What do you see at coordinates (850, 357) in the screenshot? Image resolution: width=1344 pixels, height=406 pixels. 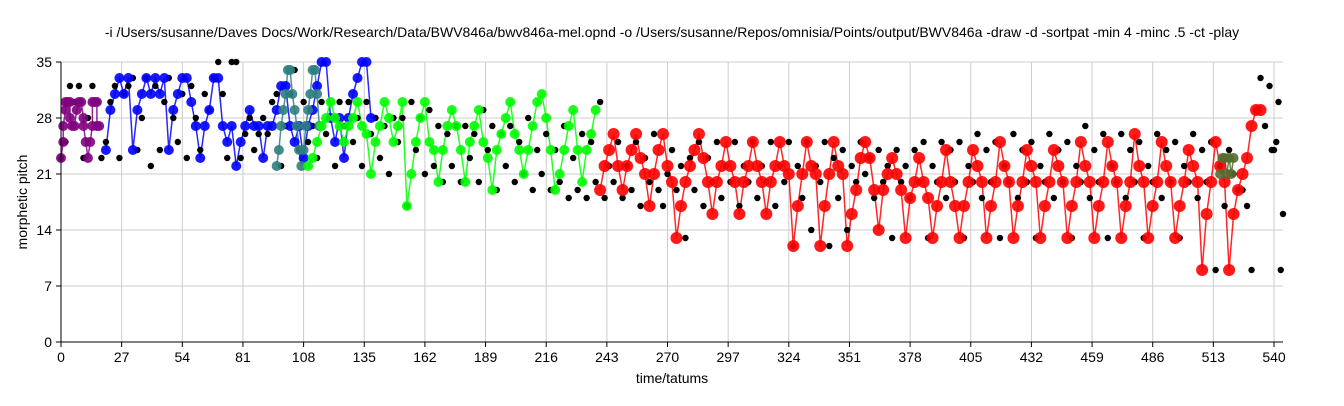 I see `x-tick-label: 351` at bounding box center [850, 357].